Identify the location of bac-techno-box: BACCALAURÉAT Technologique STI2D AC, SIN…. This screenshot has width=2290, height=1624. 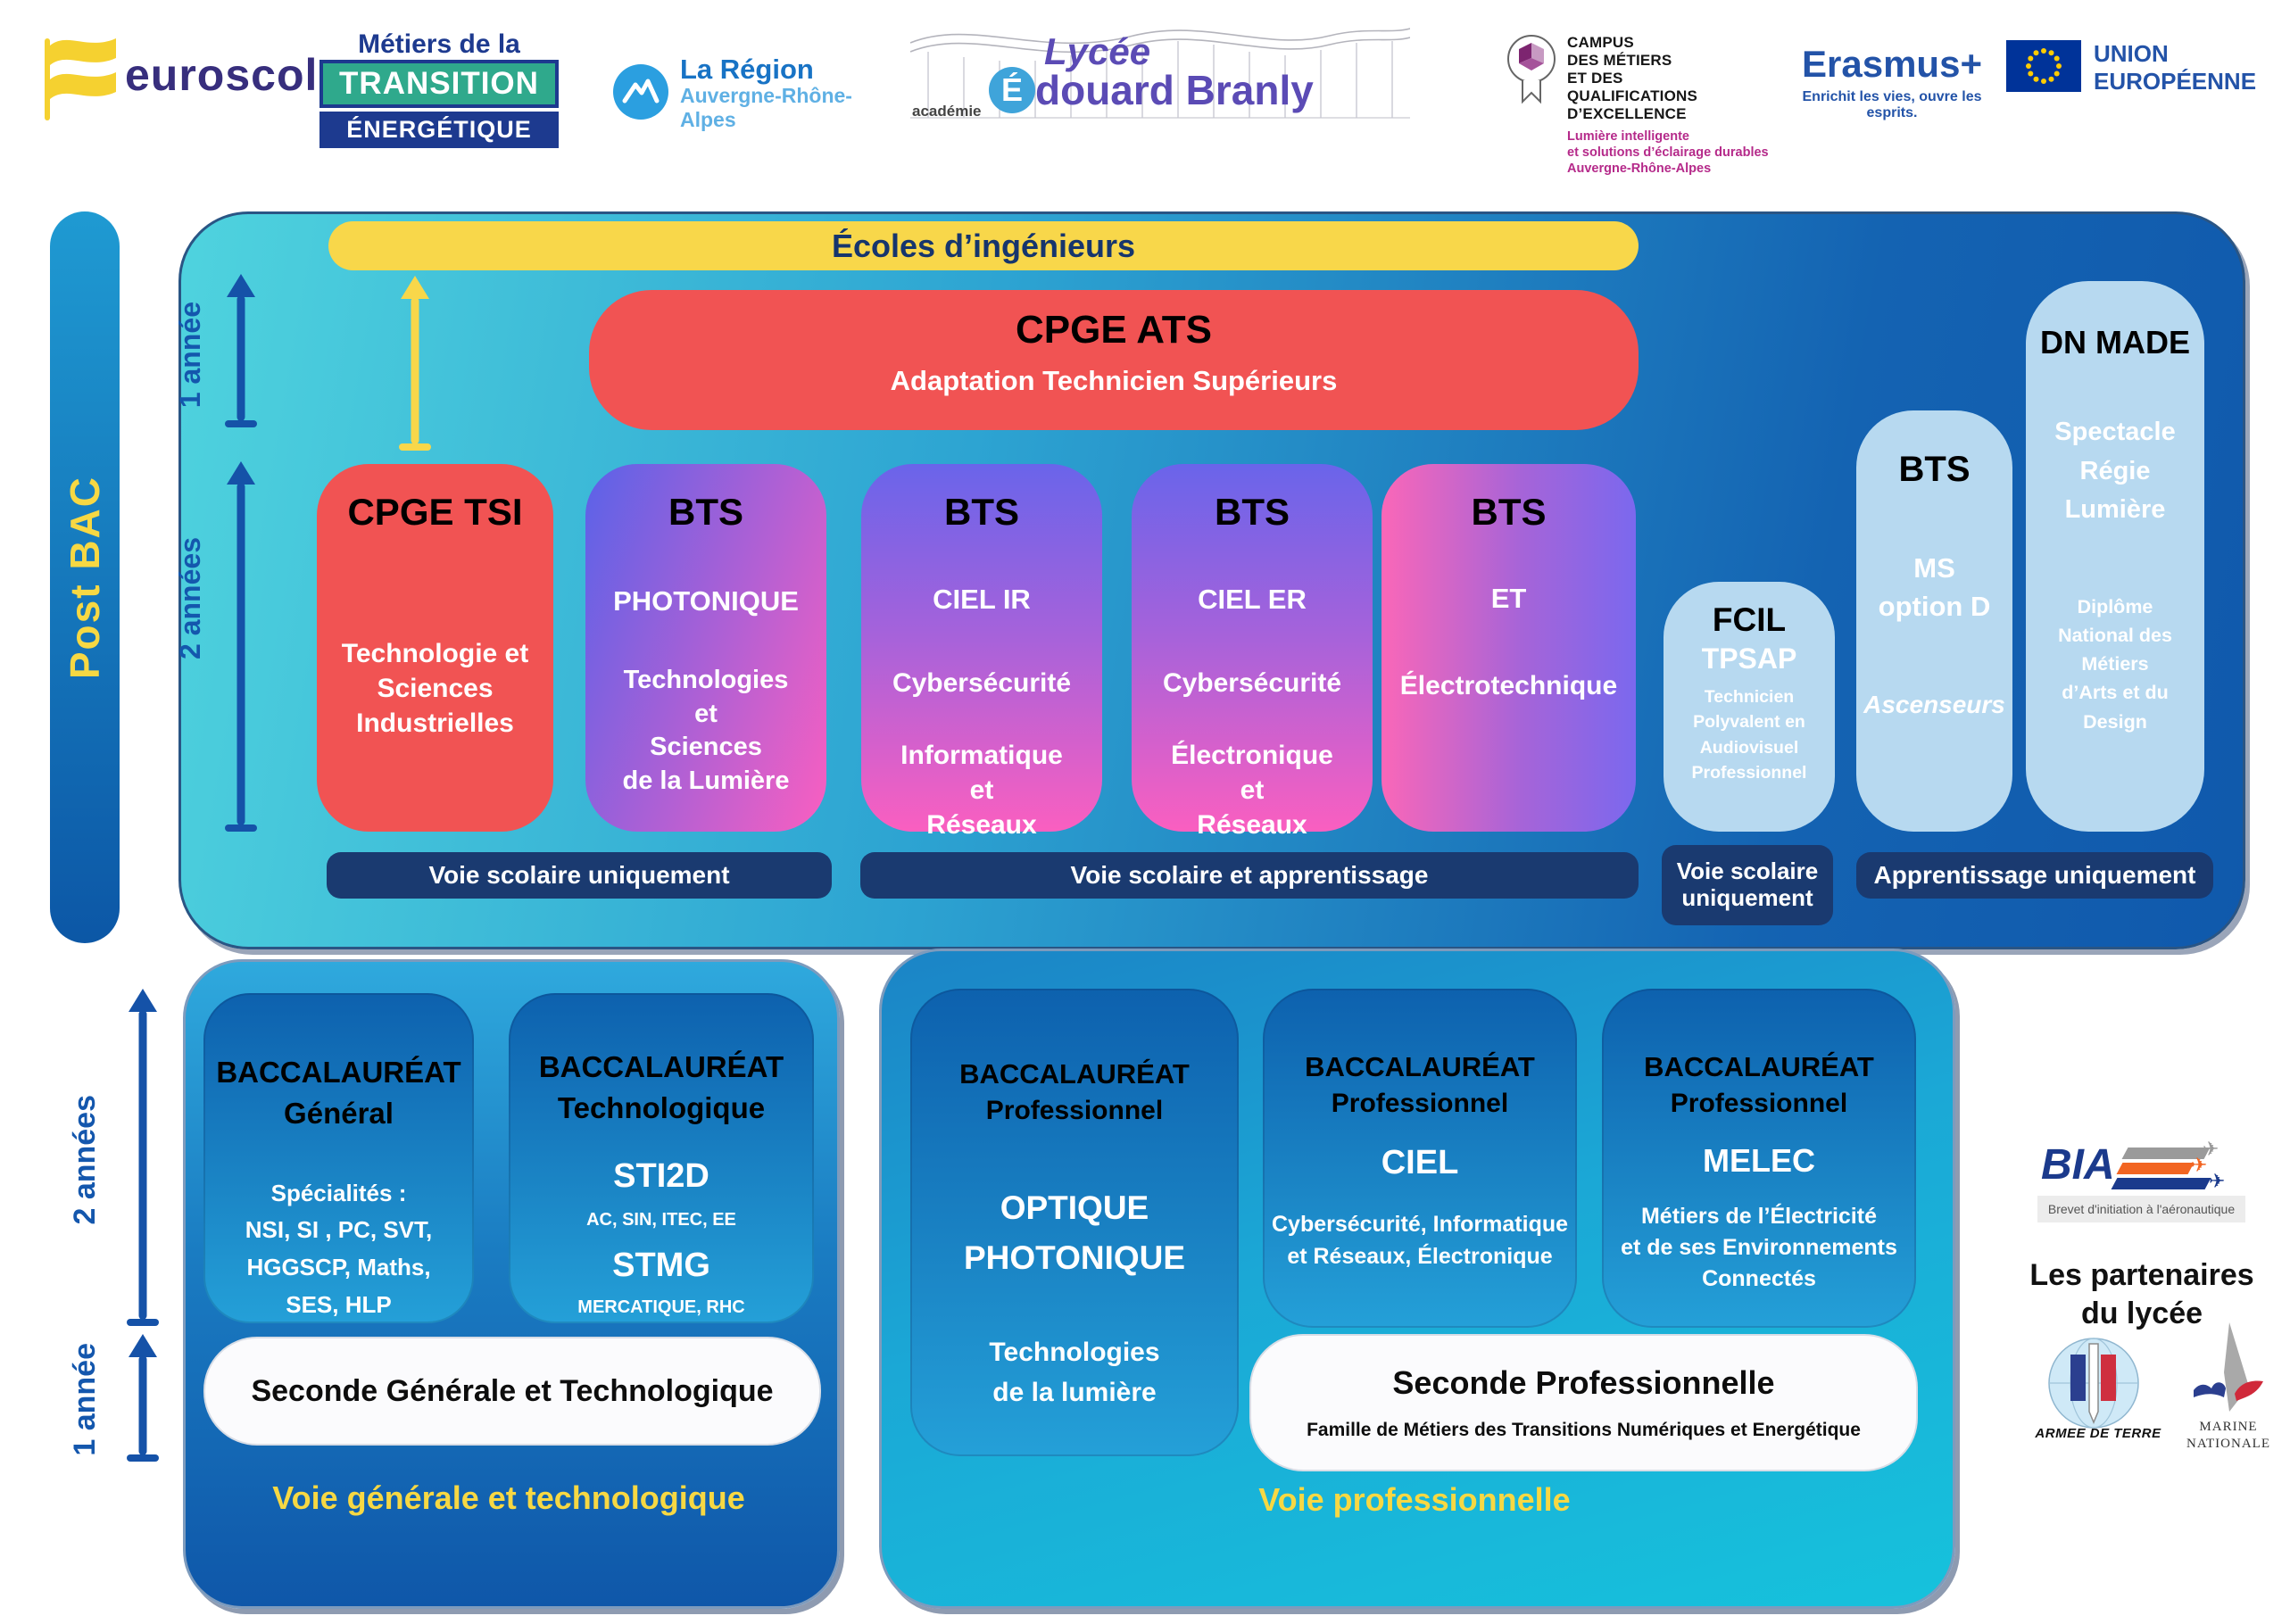
(661, 1158).